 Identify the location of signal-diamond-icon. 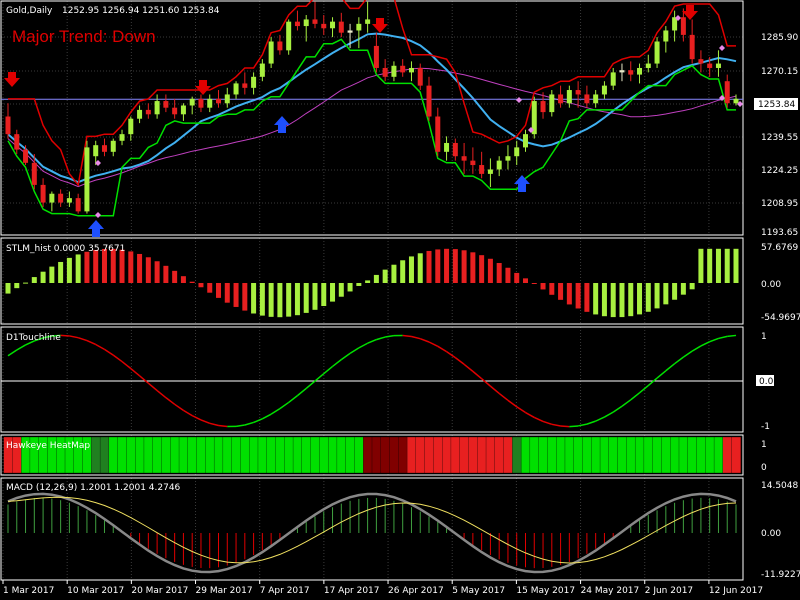
(519, 100).